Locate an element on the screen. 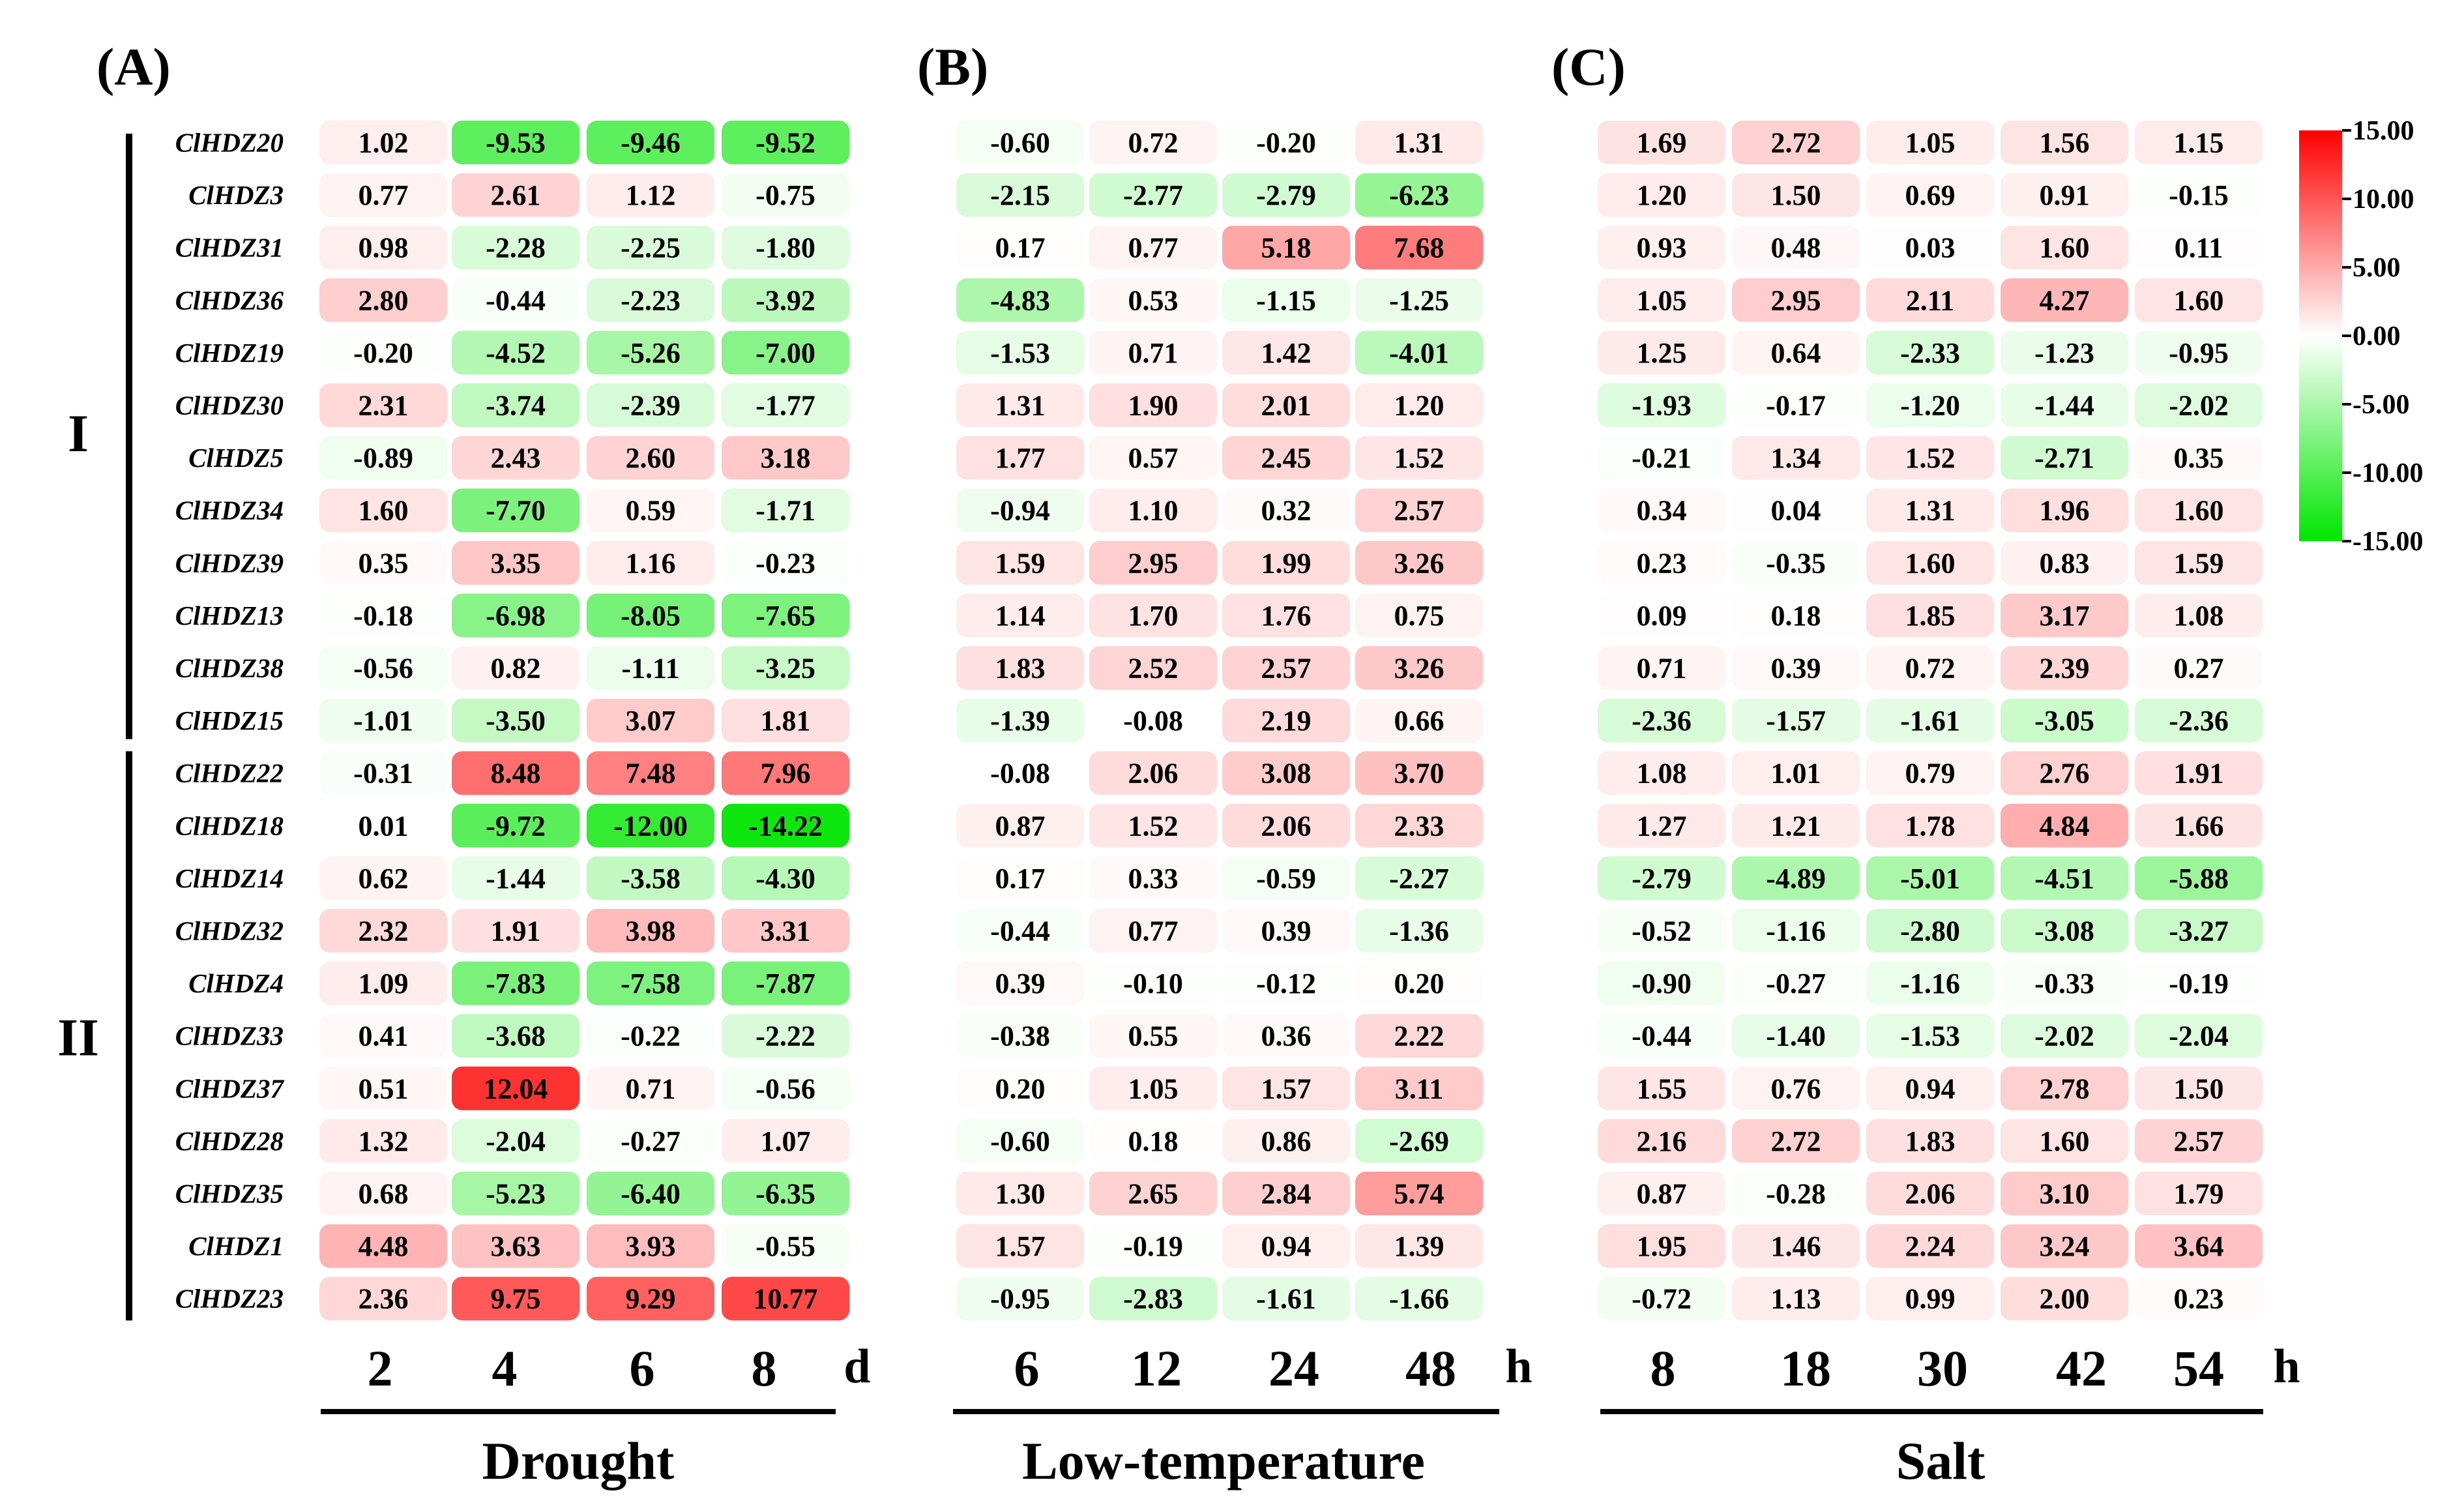  gene-label: ClHDZ19 is located at coordinates (230, 353).